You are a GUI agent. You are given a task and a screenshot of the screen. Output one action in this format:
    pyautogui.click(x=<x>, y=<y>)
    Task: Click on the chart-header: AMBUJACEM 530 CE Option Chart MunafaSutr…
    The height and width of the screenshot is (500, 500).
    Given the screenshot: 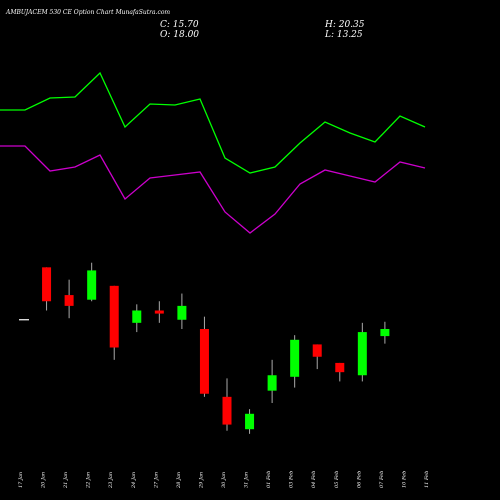 What is the action you would take?
    pyautogui.click(x=185, y=24)
    